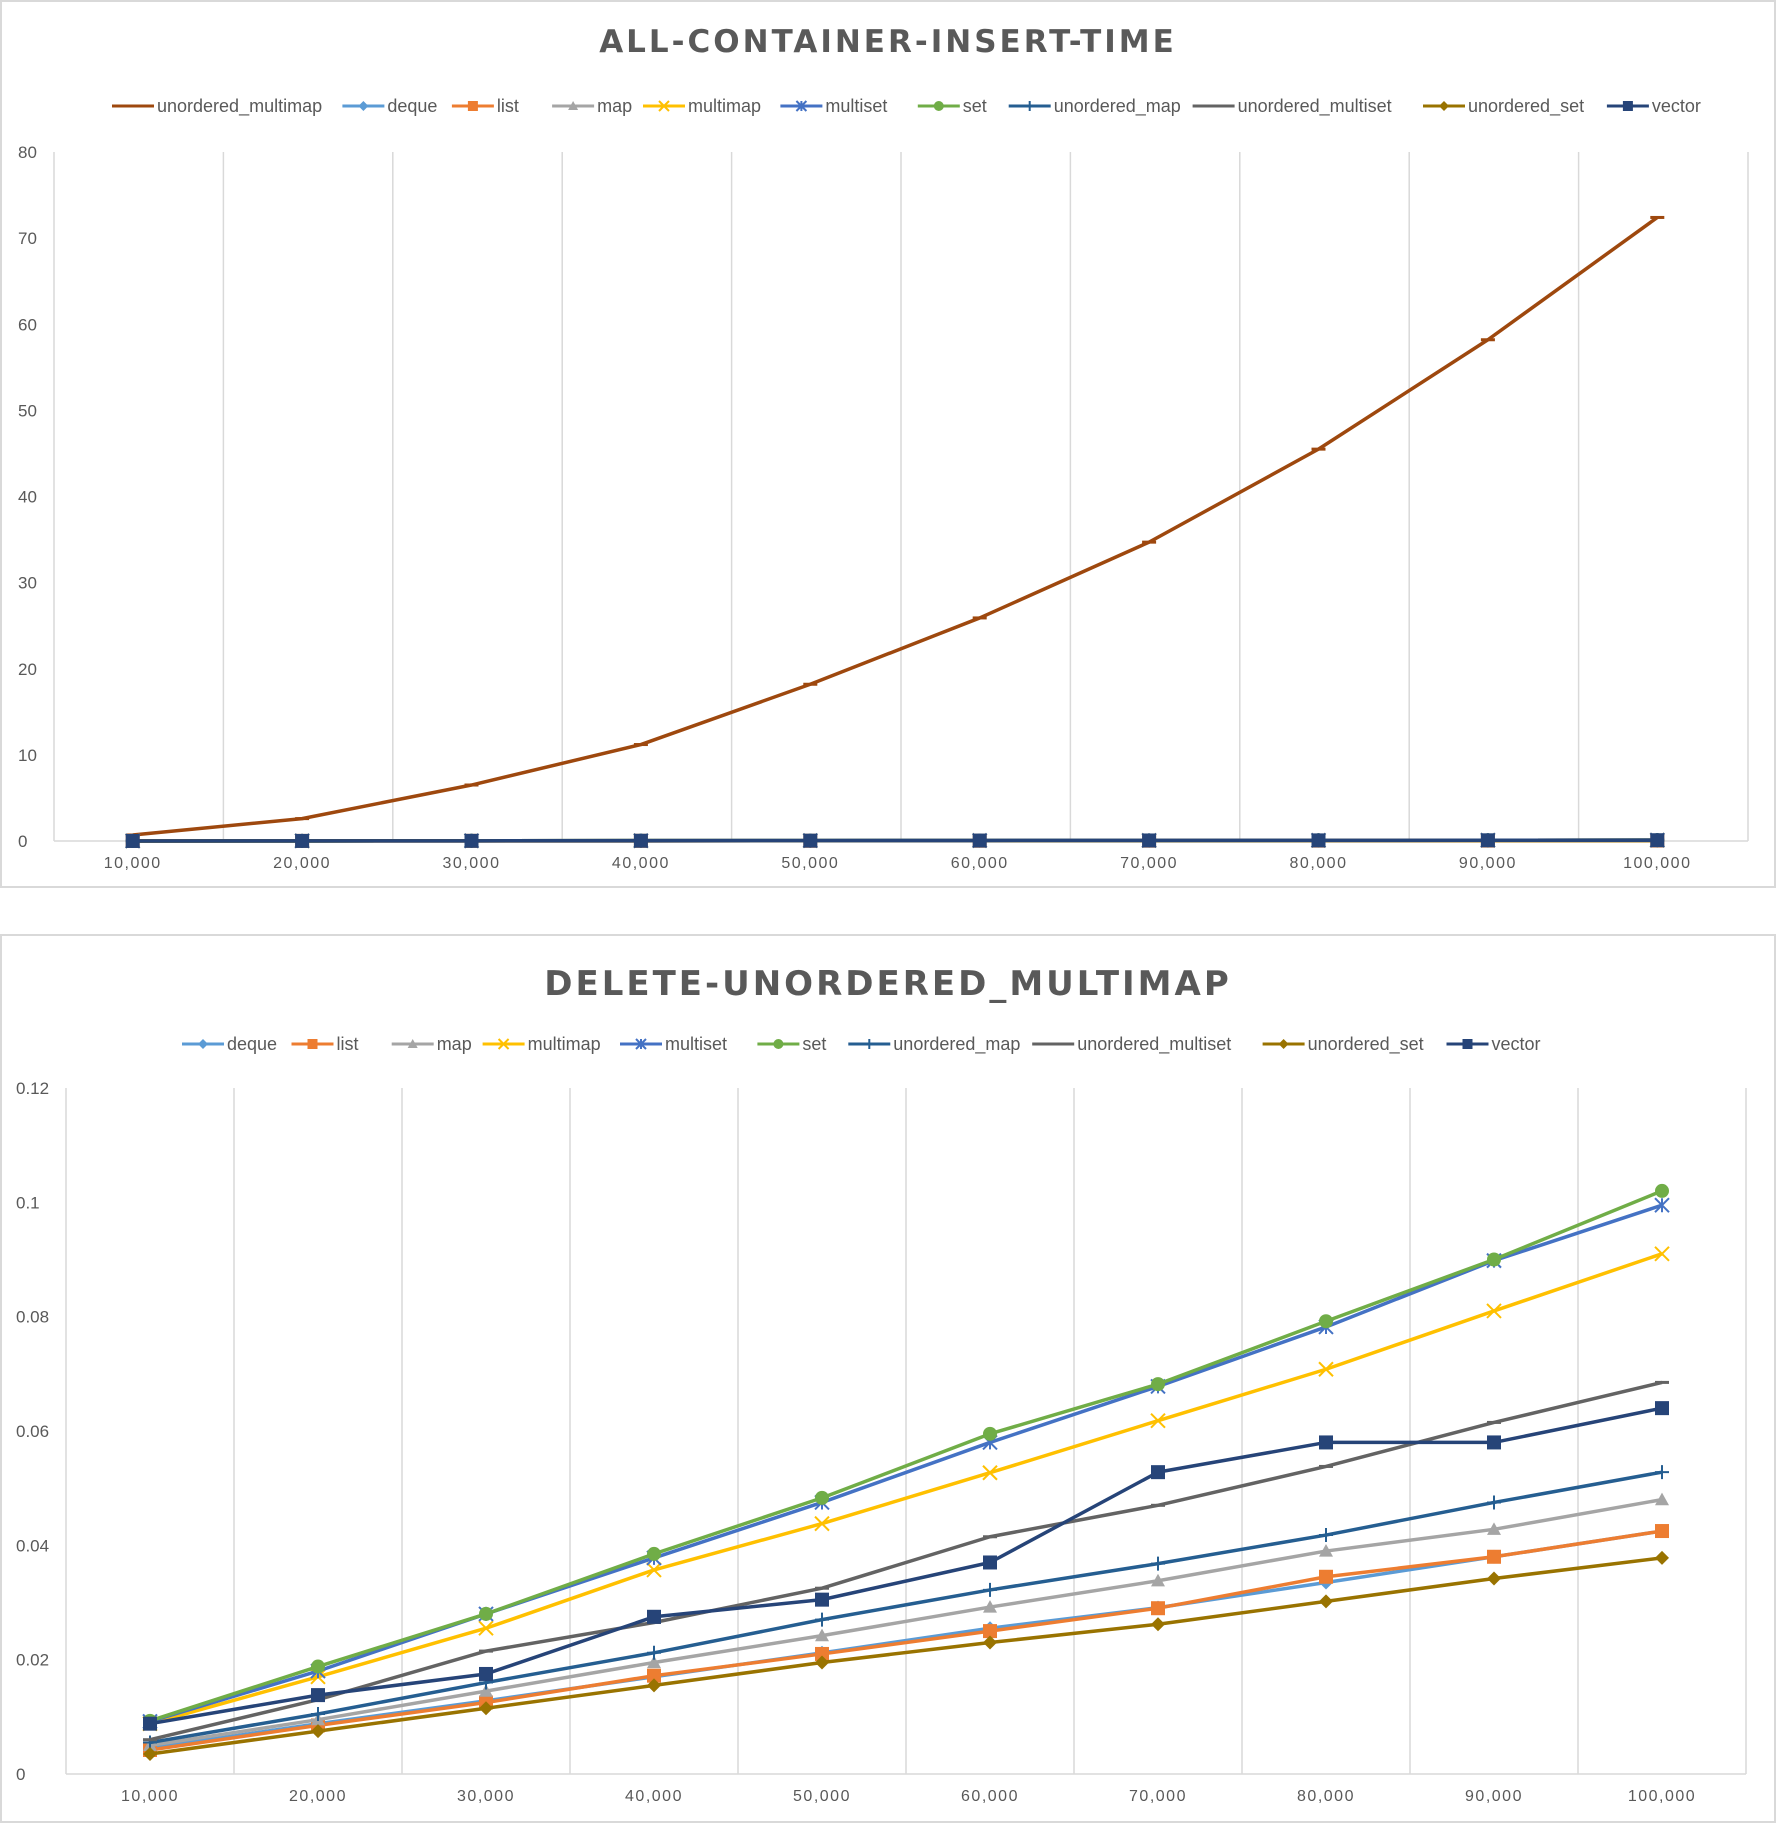 The width and height of the screenshot is (1776, 1825). I want to click on x-tick-label: 30,000, so click(486, 1796).